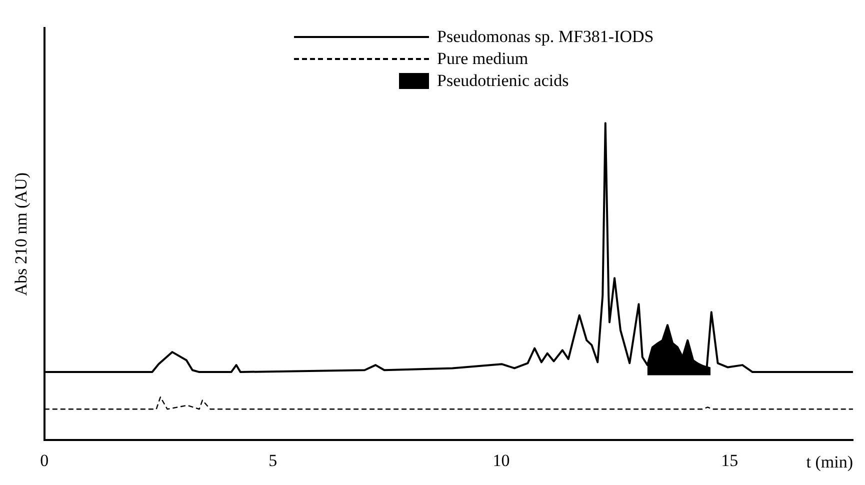 The image size is (865, 485). I want to click on x-tick-label: 10, so click(501, 460).